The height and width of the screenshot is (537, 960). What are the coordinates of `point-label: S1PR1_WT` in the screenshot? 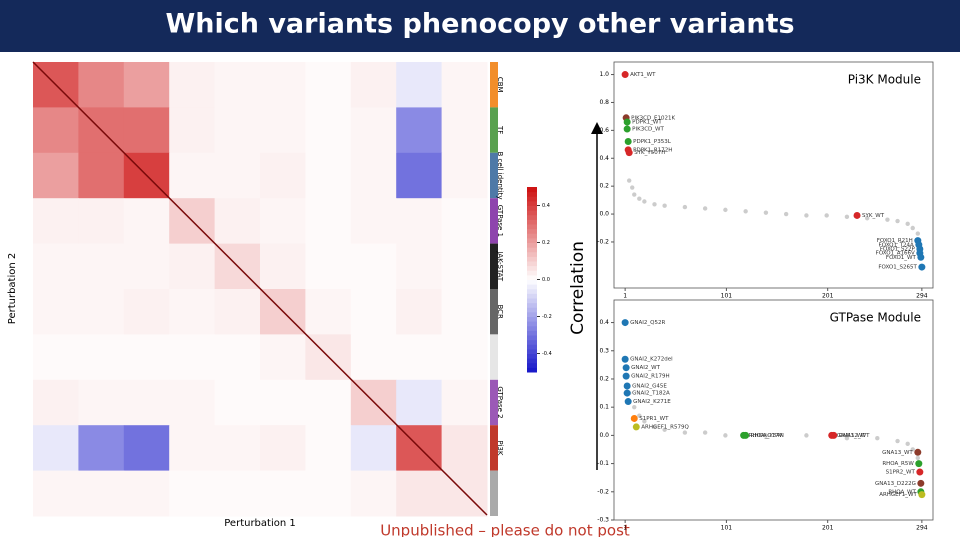 It's located at (654, 419).